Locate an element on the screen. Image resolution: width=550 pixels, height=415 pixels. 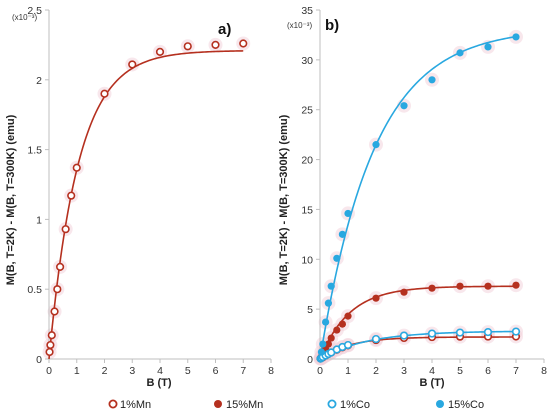
legend-label-15pct-mn: 15%Mn is located at coordinates (244, 405).